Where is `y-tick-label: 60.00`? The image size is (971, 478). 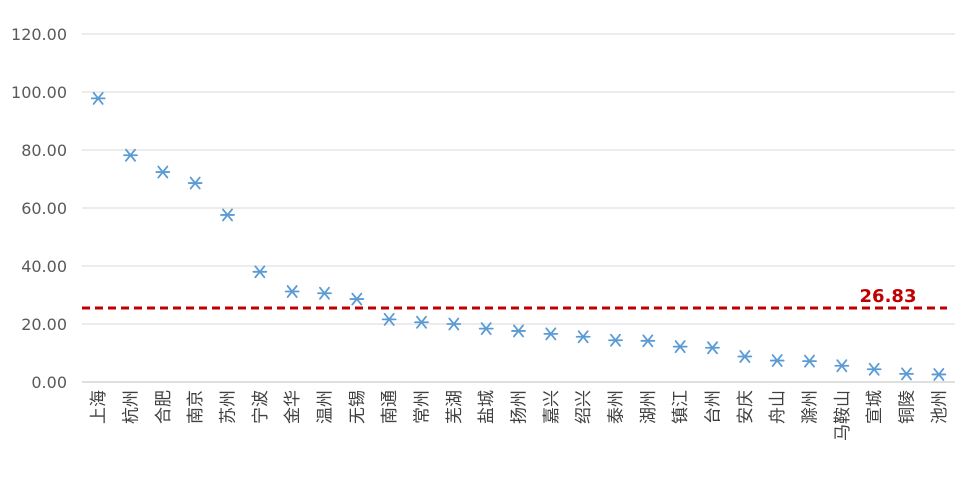
y-tick-label: 60.00 is located at coordinates (44, 208).